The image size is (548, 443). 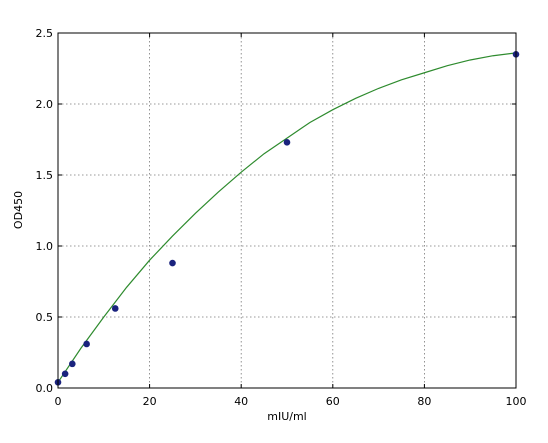 What do you see at coordinates (291, 401) in the screenshot?
I see `x-tick-labels: 0 20 40 60 80 100` at bounding box center [291, 401].